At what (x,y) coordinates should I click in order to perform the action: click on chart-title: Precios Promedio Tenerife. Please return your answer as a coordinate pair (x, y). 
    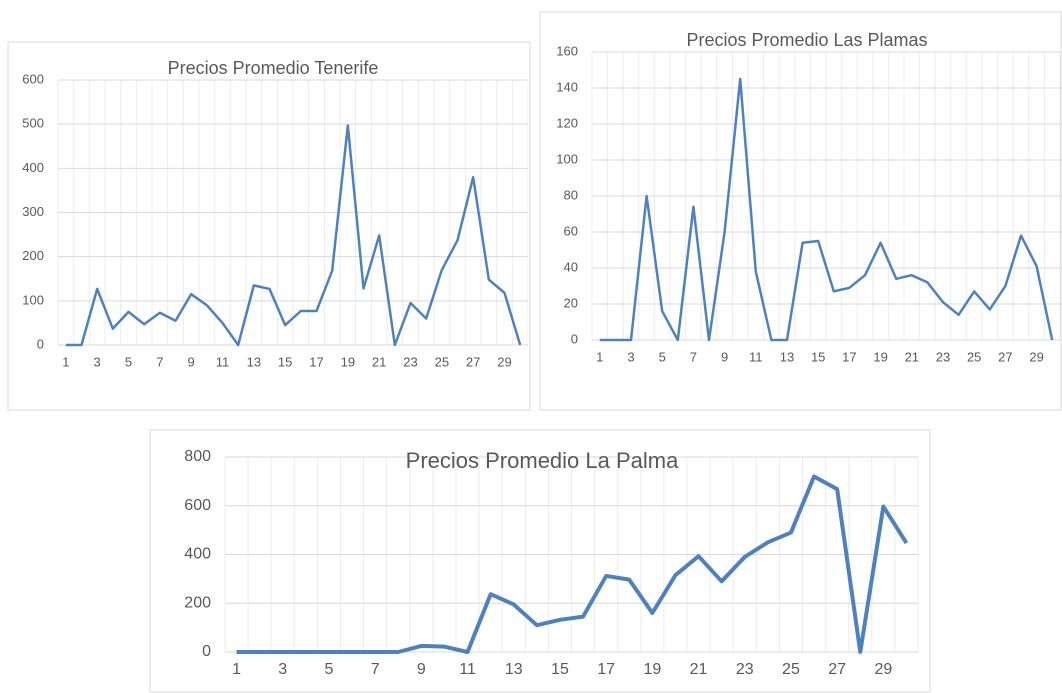
    Looking at the image, I should click on (273, 68).